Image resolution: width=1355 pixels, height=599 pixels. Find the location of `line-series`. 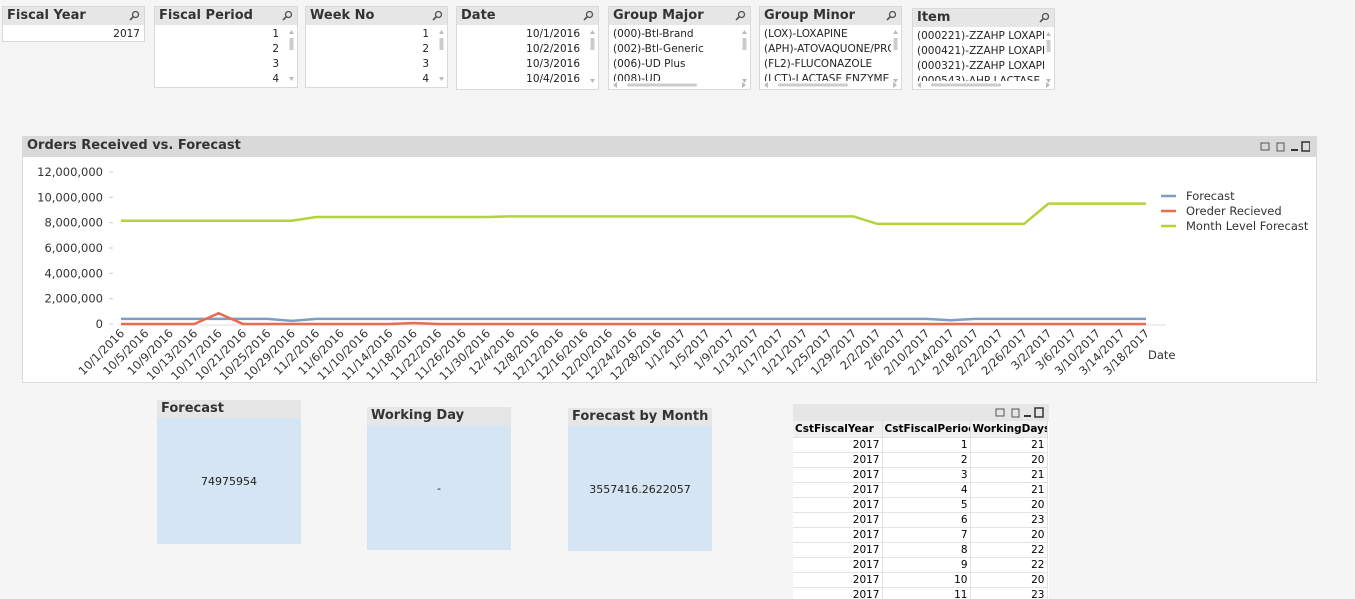

line-series is located at coordinates (633, 214).